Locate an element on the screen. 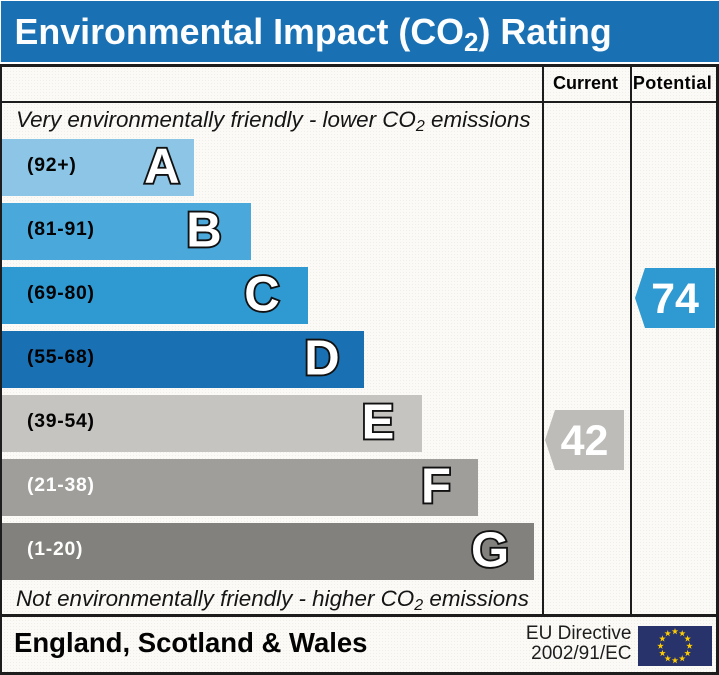 The height and width of the screenshot is (675, 719). svg-text: F is located at coordinates (436, 487).